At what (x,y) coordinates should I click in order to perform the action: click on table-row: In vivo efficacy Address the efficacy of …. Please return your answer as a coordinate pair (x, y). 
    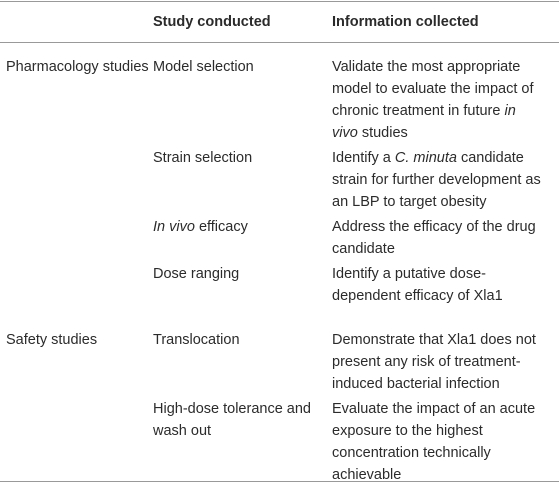
    Looking at the image, I should click on (279, 238).